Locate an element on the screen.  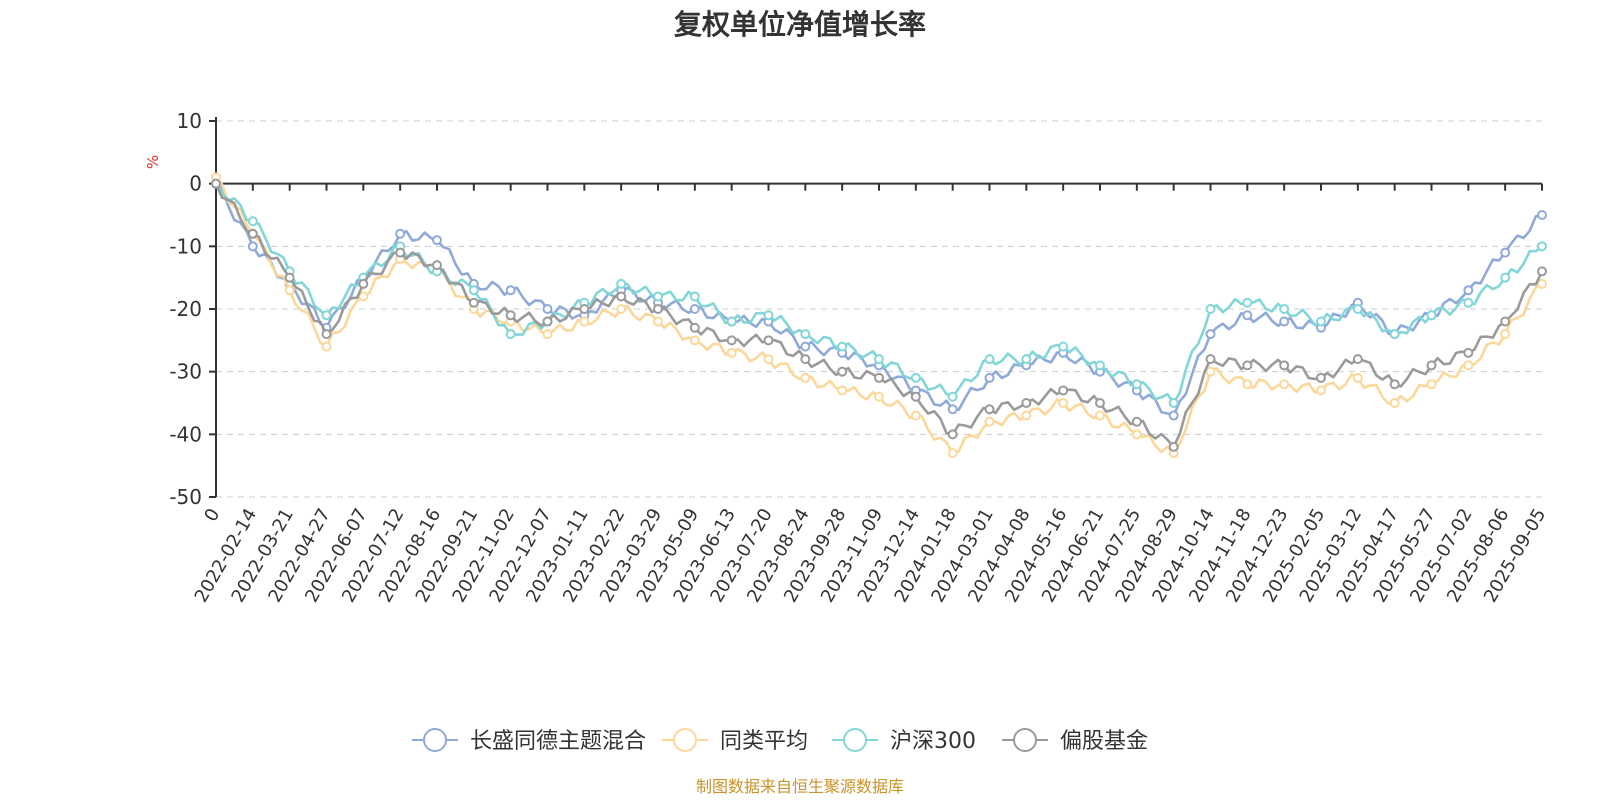
legend-item-4: 偏股基金 is located at coordinates (1075, 741).